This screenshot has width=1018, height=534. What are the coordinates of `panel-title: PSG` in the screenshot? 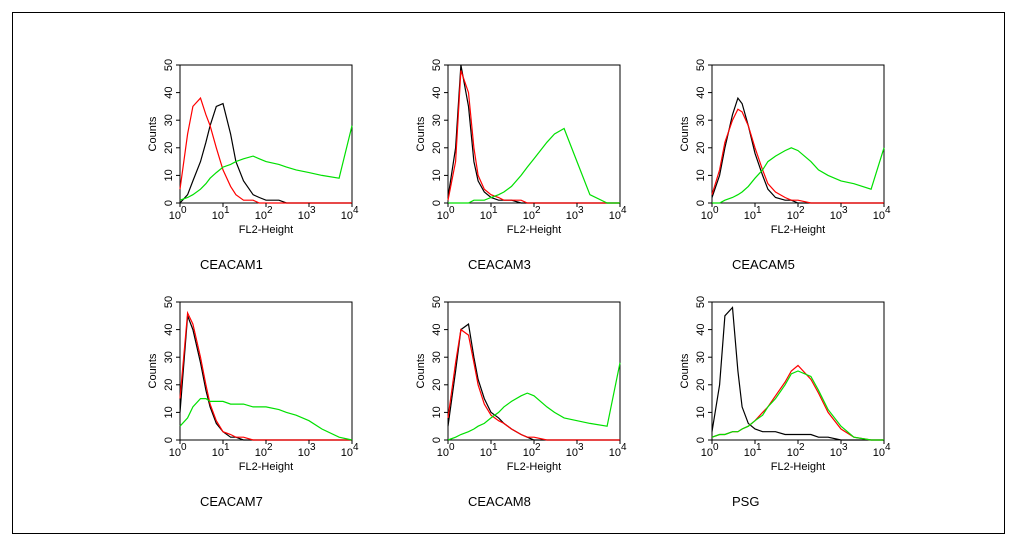 It's located at (745, 501).